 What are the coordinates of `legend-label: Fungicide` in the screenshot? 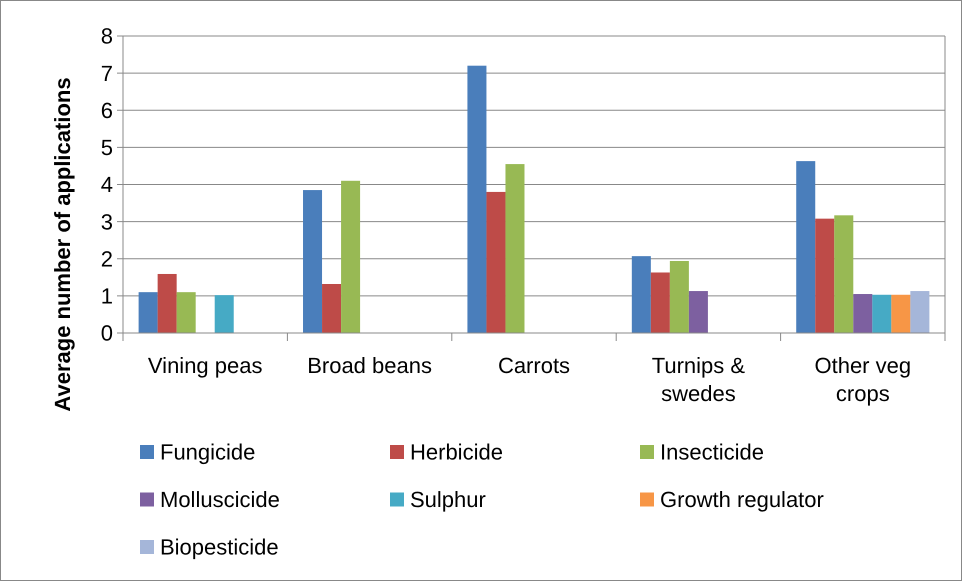 It's located at (208, 452).